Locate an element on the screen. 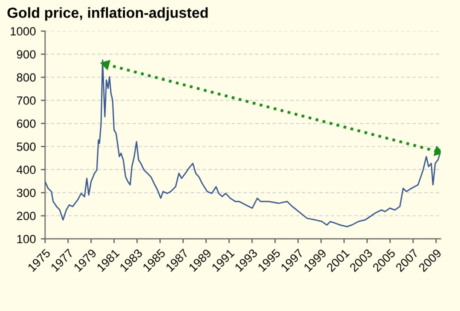  y-tick-label: 200 is located at coordinates (26, 216).